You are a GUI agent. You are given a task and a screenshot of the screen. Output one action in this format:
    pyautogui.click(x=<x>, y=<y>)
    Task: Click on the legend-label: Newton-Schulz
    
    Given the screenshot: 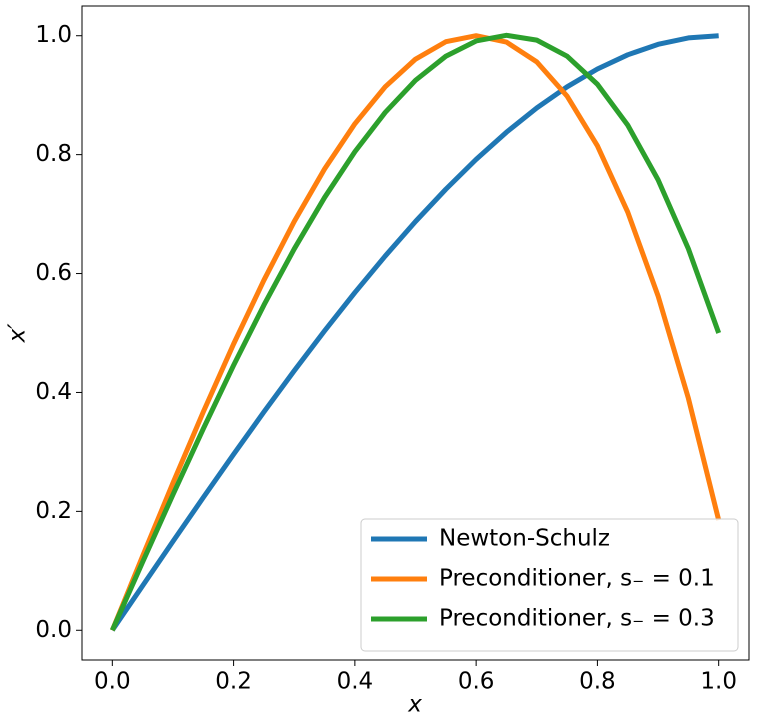 What is the action you would take?
    pyautogui.click(x=524, y=539)
    